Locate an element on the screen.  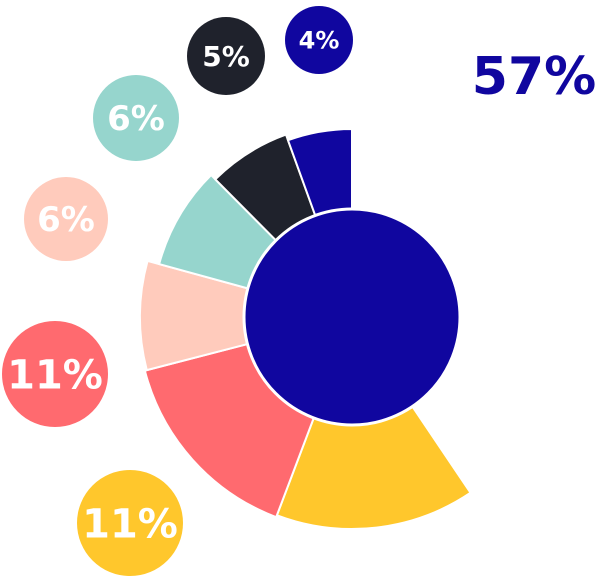
pie-slice-major is located at coordinates (352, 317).